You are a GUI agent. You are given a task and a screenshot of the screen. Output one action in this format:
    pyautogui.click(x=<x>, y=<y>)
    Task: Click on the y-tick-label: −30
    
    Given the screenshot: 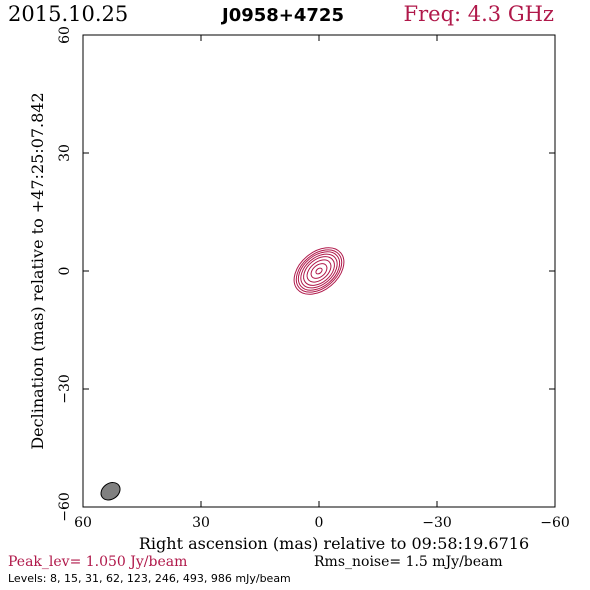 What is the action you would take?
    pyautogui.click(x=65, y=389)
    